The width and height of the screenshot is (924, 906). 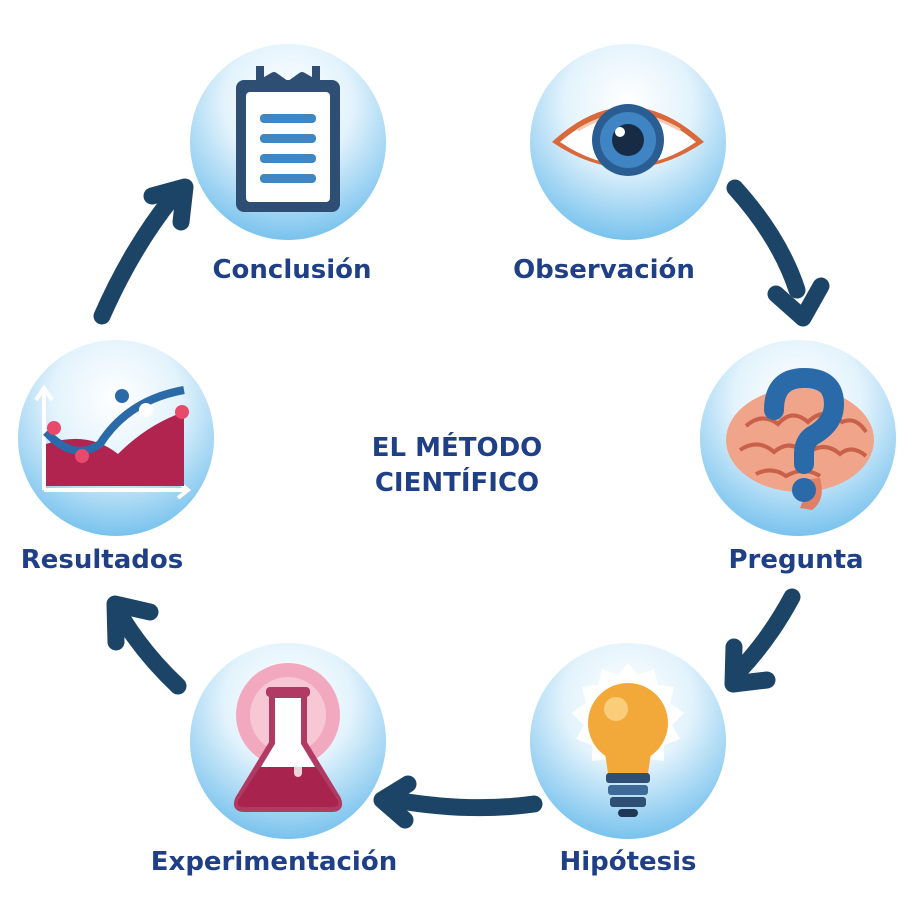 I want to click on step-label-pregunta: Pregunta, so click(x=796, y=560).